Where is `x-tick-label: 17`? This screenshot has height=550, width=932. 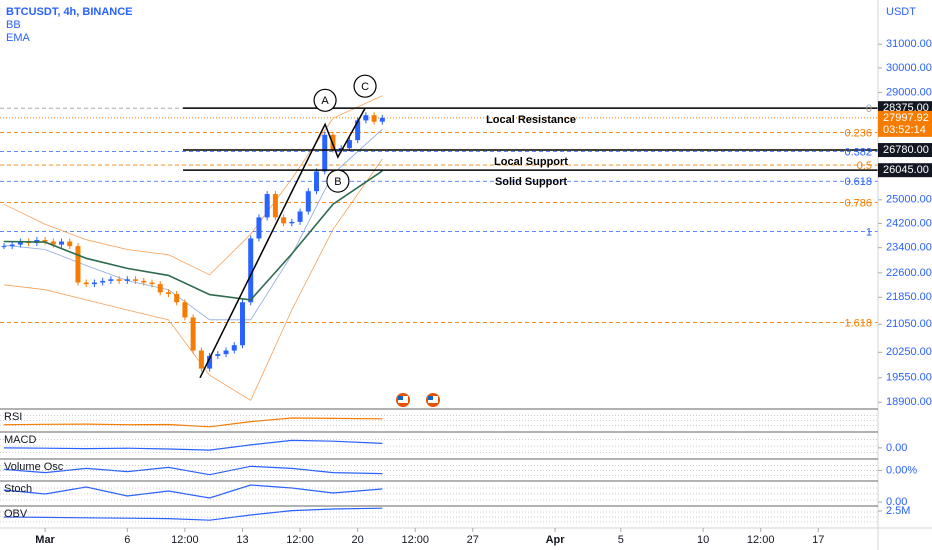 x-tick-label: 17 is located at coordinates (818, 540).